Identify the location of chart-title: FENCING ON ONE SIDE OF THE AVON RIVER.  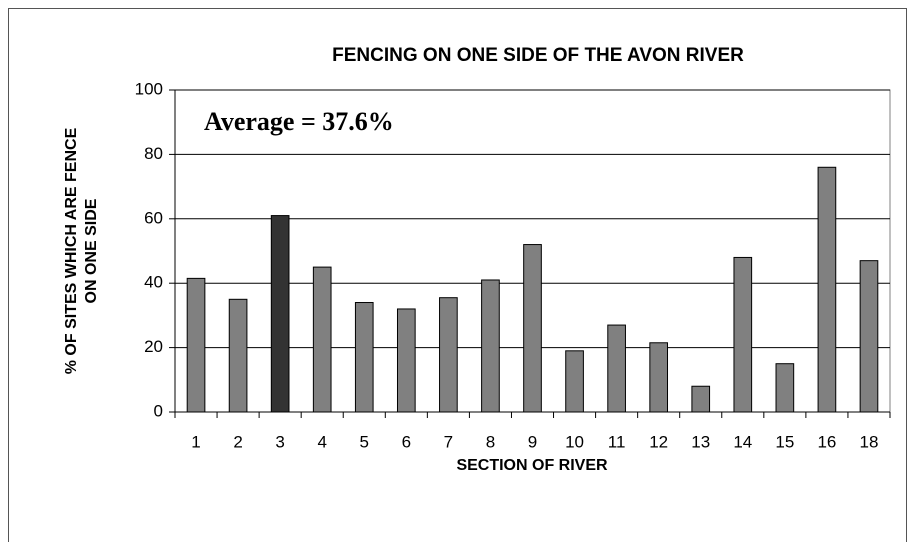
(538, 55).